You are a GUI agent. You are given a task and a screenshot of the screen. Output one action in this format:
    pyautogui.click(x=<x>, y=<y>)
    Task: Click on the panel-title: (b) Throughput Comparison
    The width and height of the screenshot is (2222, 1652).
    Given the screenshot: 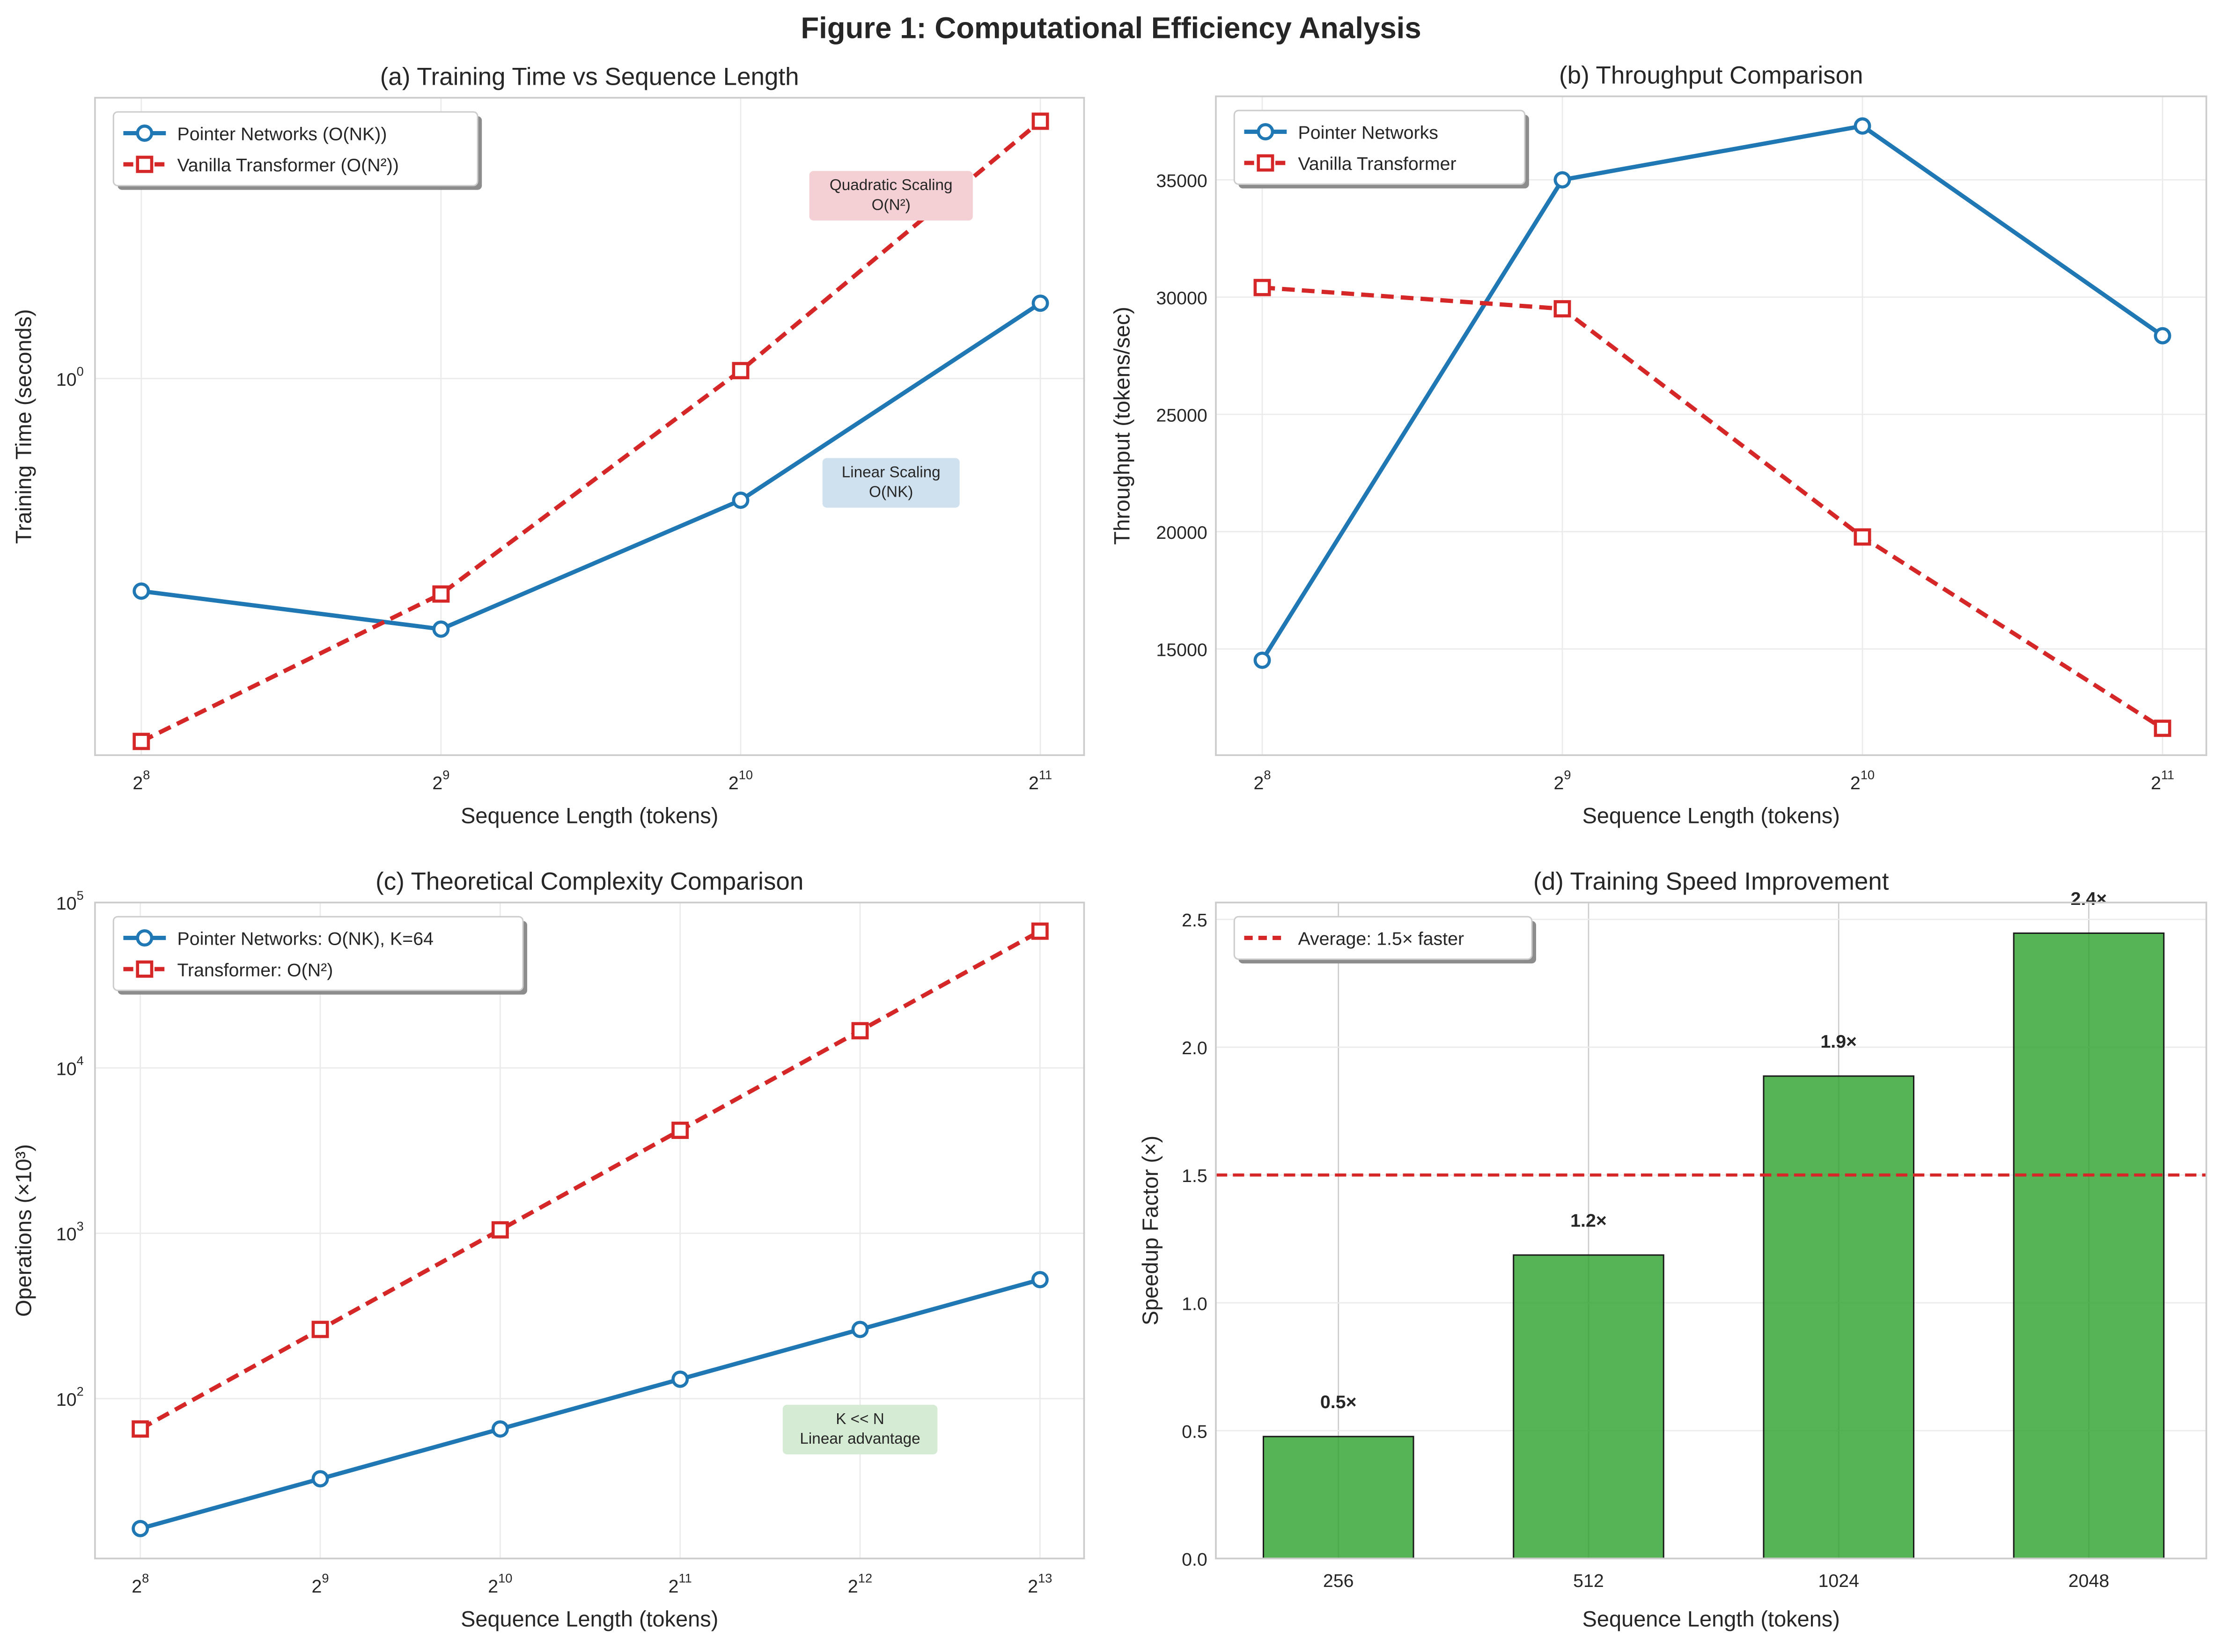 What is the action you would take?
    pyautogui.click(x=1711, y=75)
    